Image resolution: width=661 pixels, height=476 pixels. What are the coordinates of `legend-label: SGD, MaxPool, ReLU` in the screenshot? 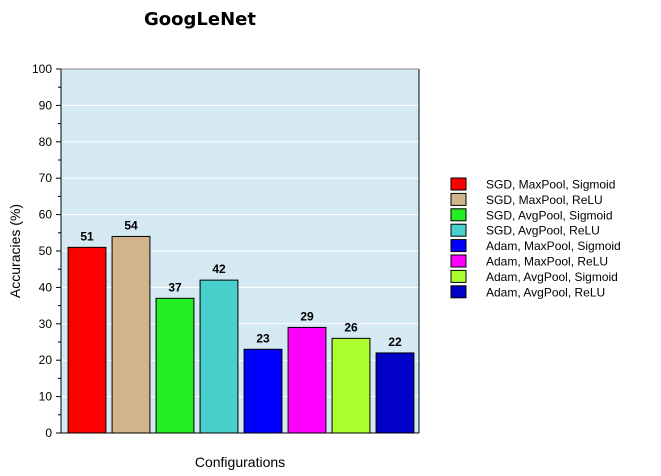 It's located at (544, 200).